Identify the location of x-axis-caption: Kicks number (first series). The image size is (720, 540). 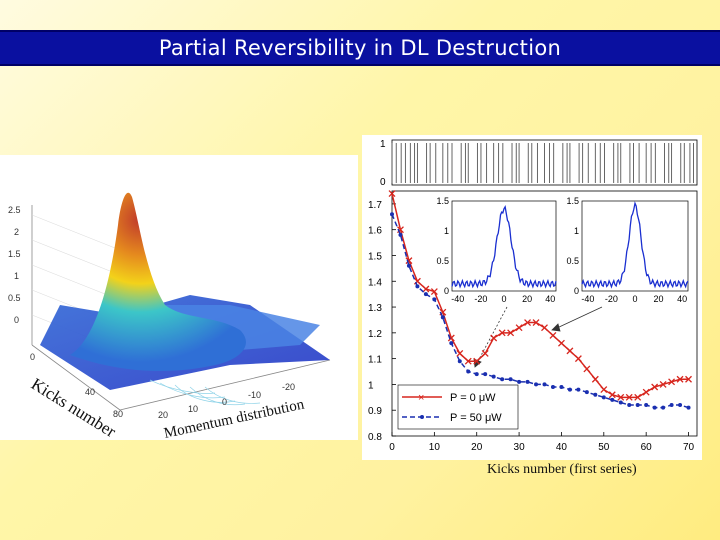
(562, 469).